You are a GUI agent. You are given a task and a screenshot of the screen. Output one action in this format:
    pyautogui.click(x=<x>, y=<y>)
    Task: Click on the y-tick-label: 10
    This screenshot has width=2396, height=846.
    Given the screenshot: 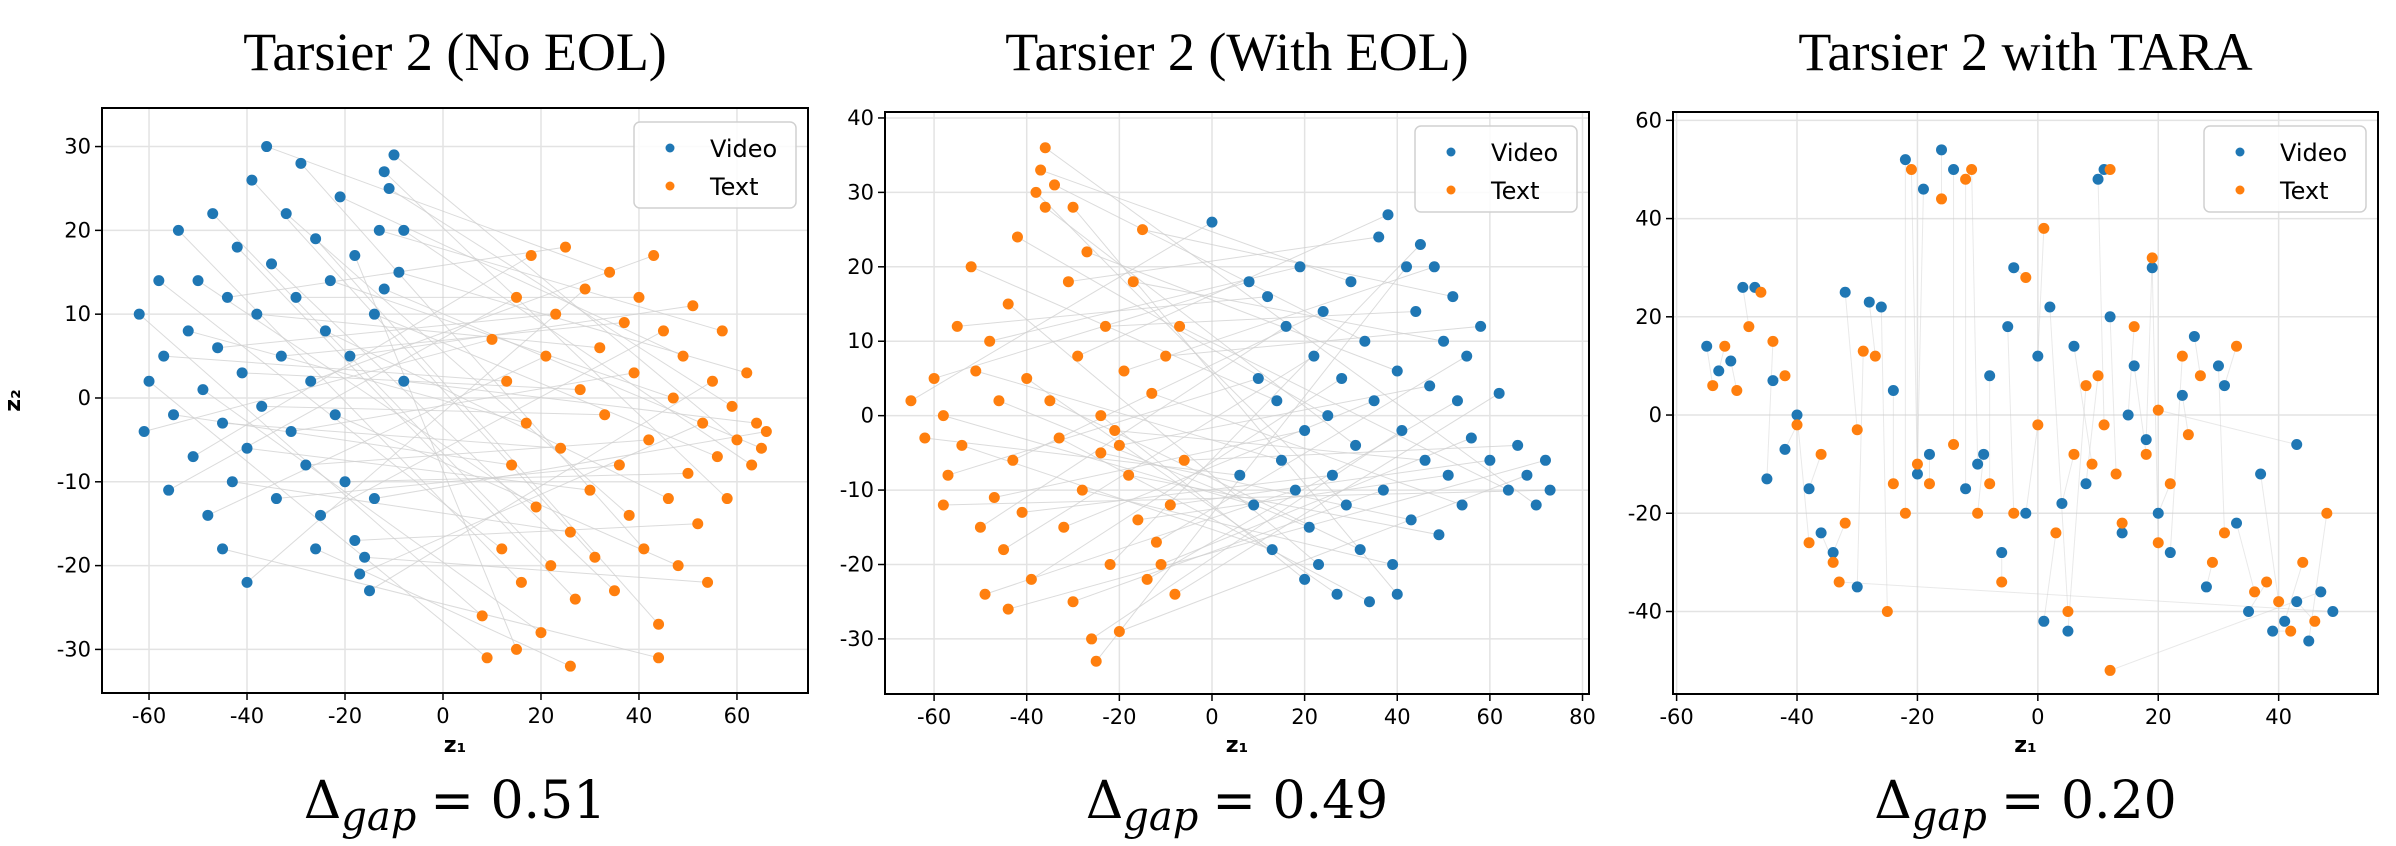 What is the action you would take?
    pyautogui.click(x=860, y=341)
    